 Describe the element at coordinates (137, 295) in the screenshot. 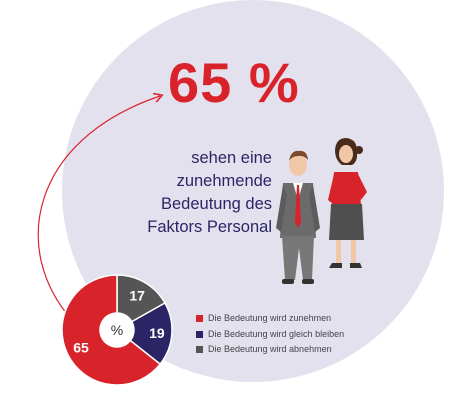

I see `pie-value-label: 17` at that location.